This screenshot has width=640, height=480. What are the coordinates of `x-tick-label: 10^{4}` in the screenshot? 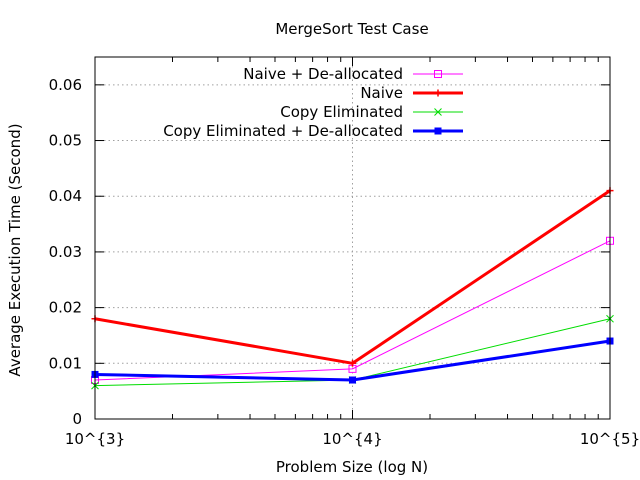 It's located at (352, 439).